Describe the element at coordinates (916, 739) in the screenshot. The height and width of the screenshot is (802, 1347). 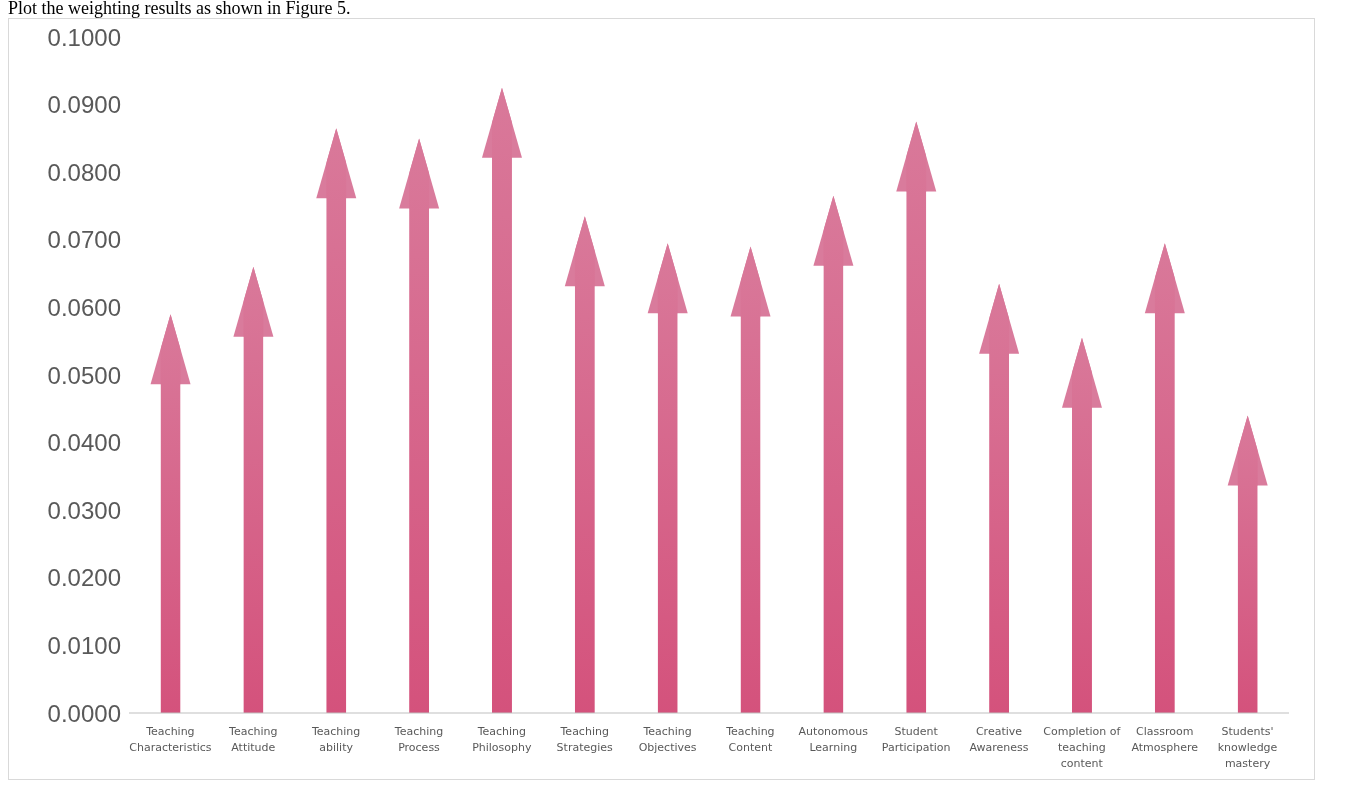
I see `x-tick-label: Student Participation` at that location.